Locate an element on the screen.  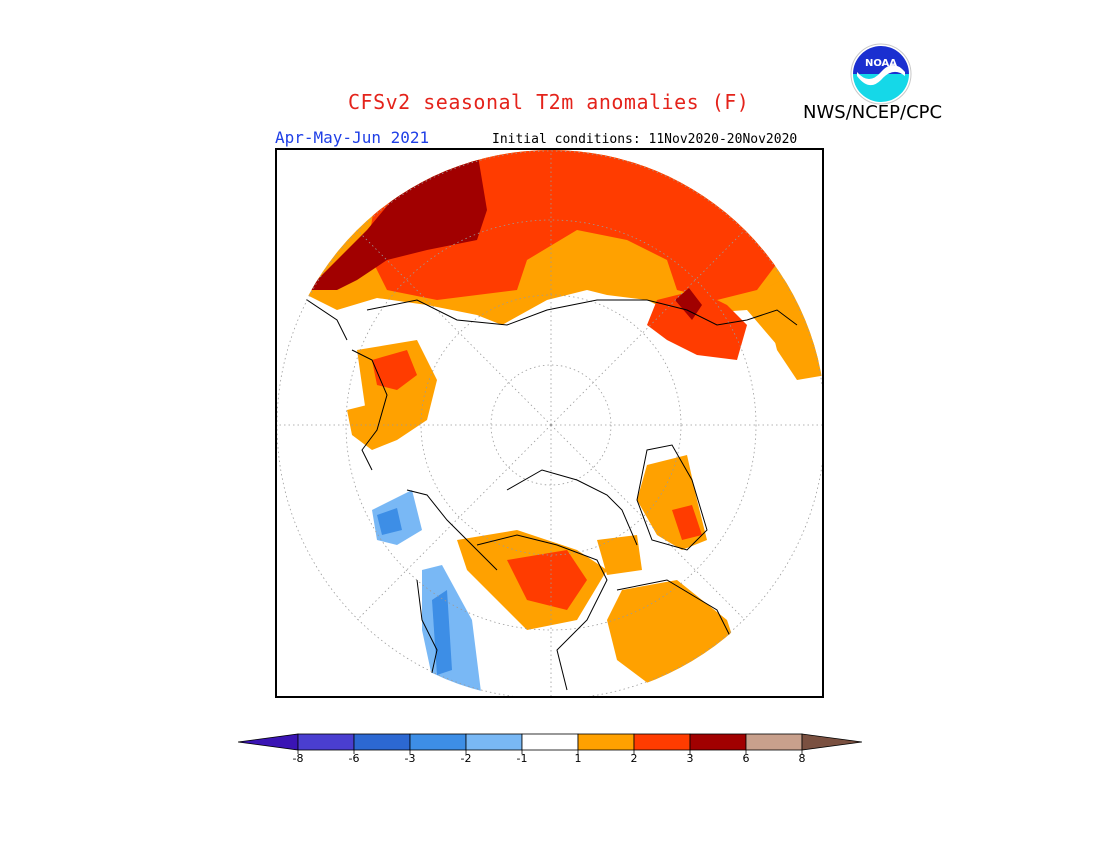
anomaly-region-hudson is located at coordinates (619, 555).